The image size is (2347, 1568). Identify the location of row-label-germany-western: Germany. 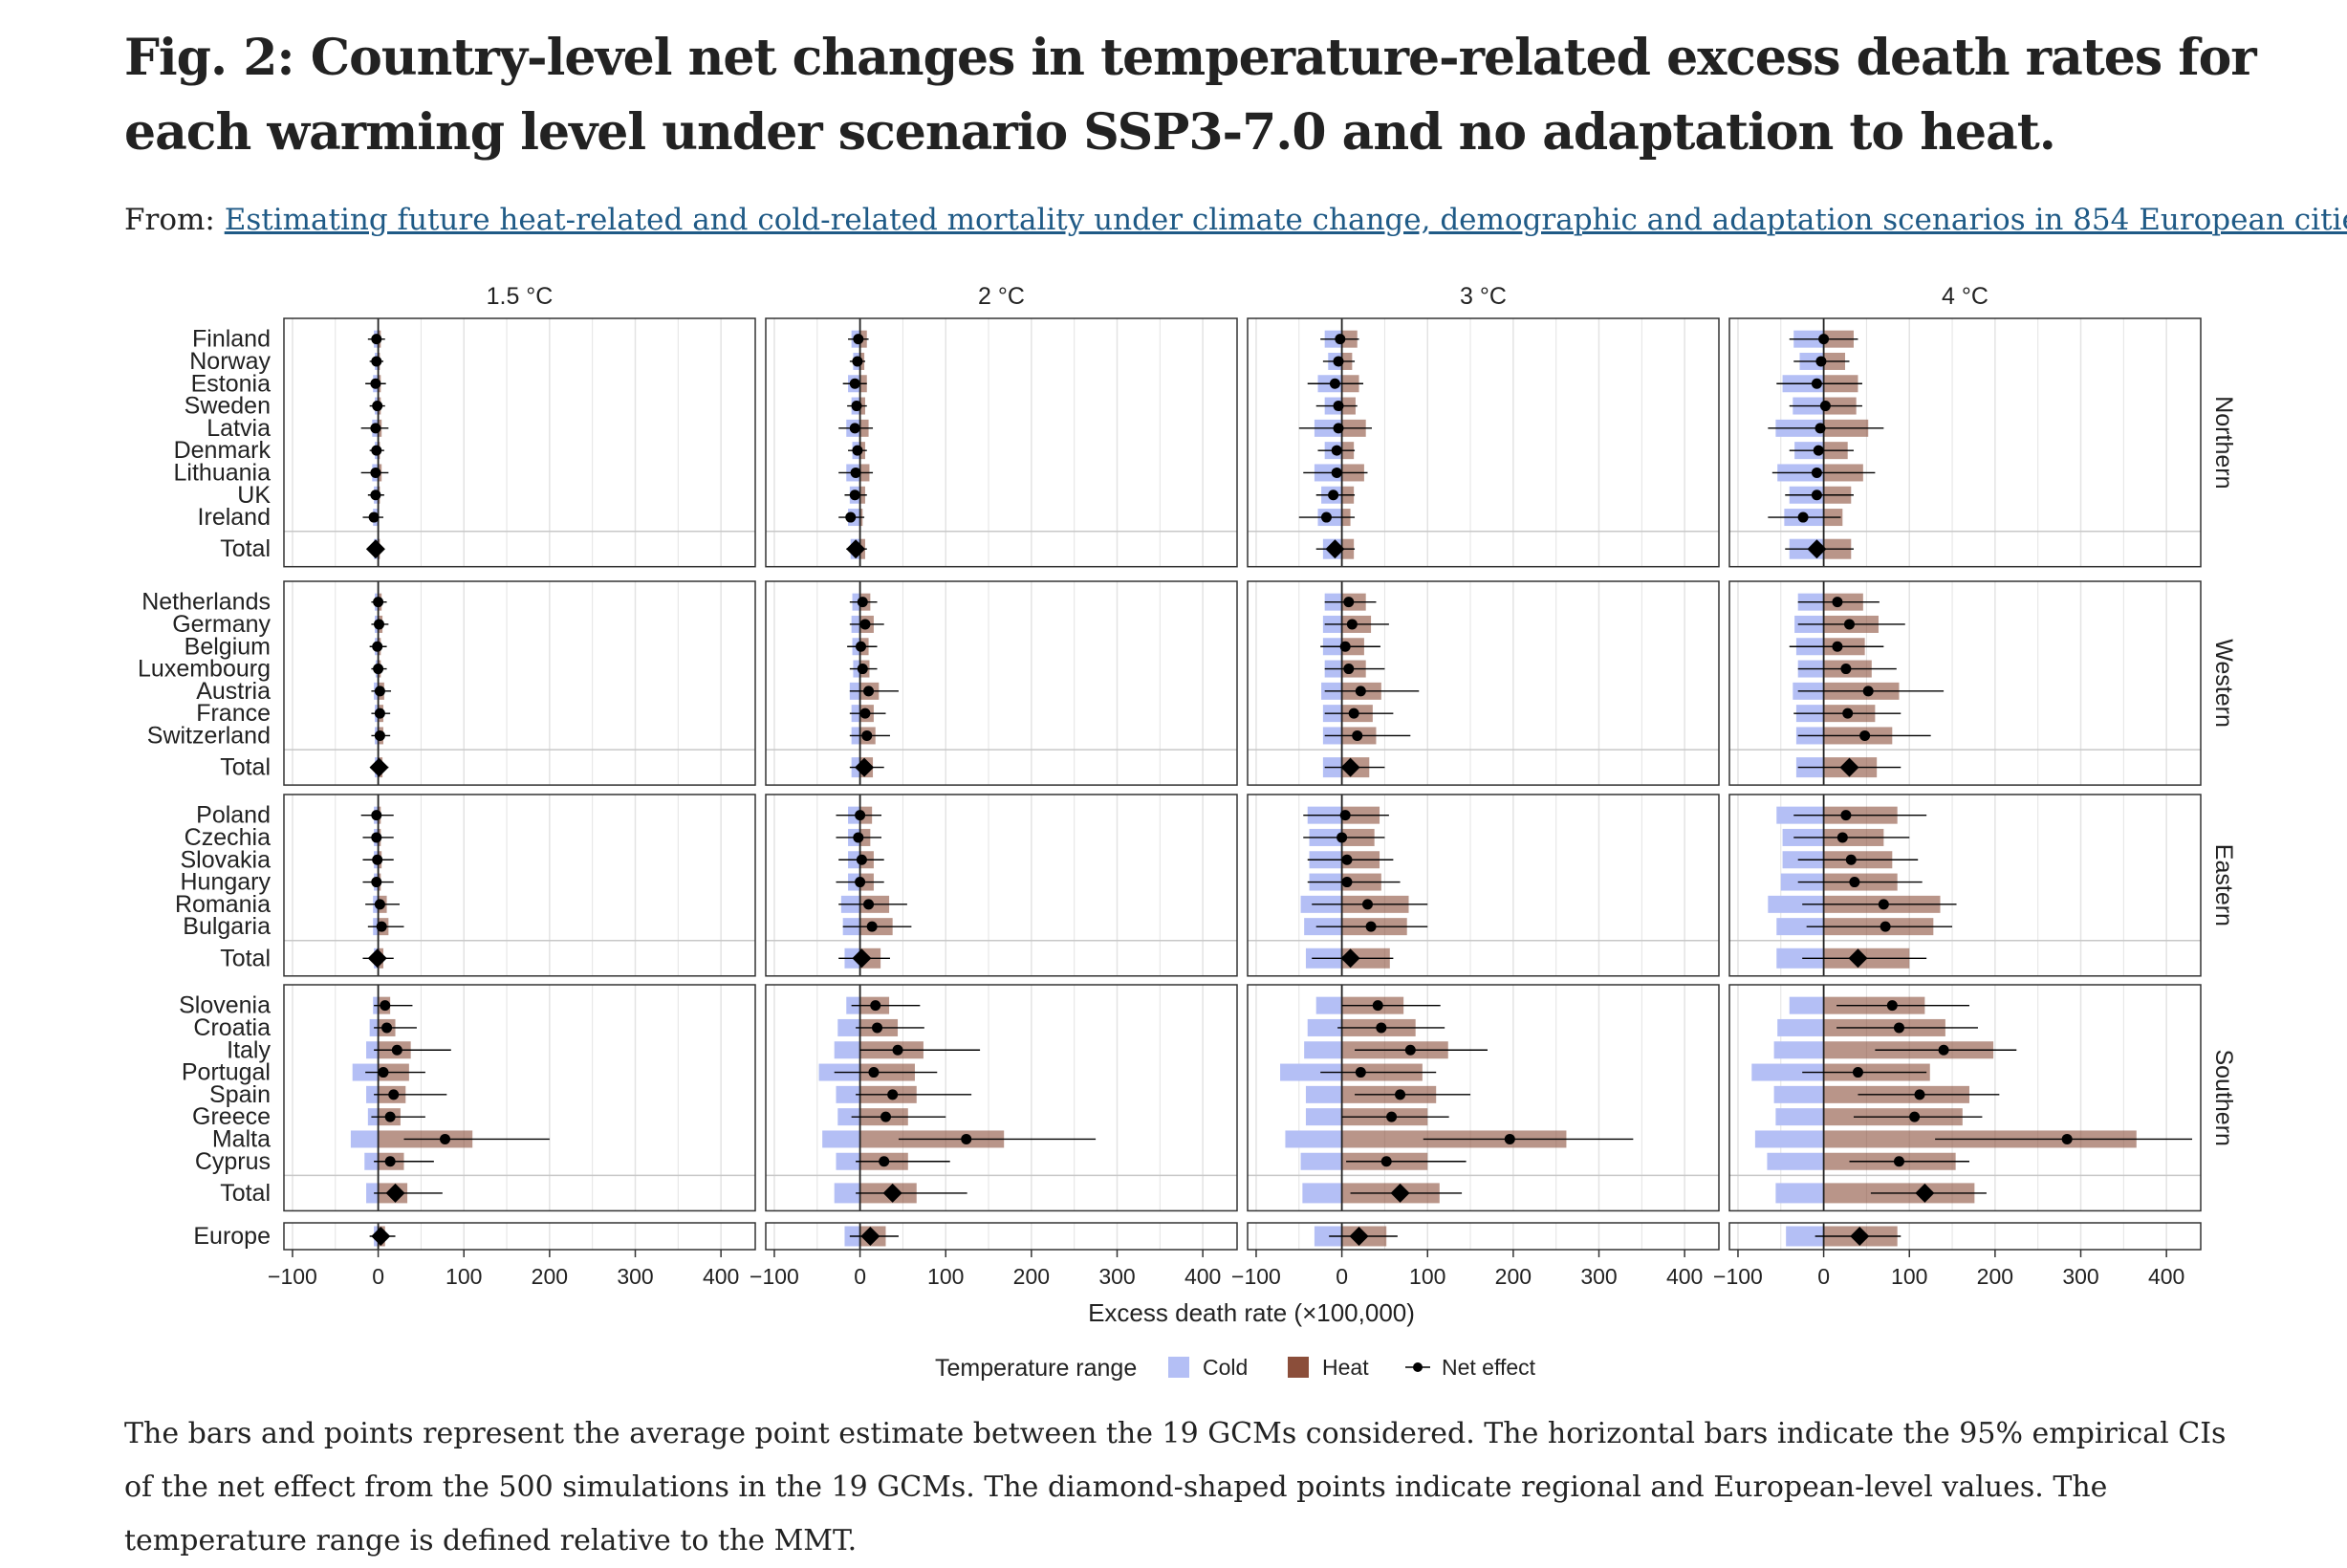
(221, 624).